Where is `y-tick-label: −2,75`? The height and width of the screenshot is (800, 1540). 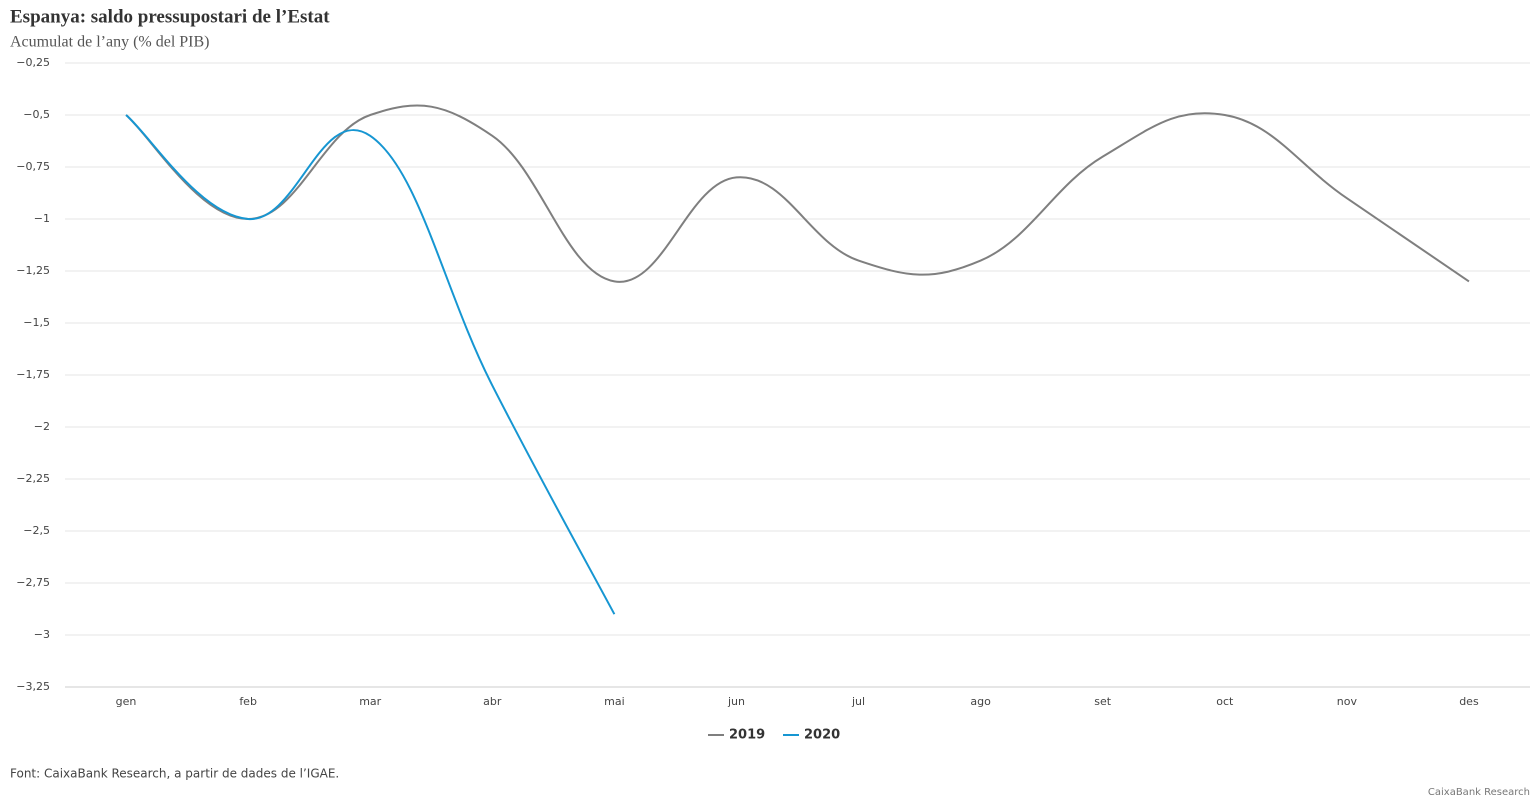 y-tick-label: −2,75 is located at coordinates (33, 582).